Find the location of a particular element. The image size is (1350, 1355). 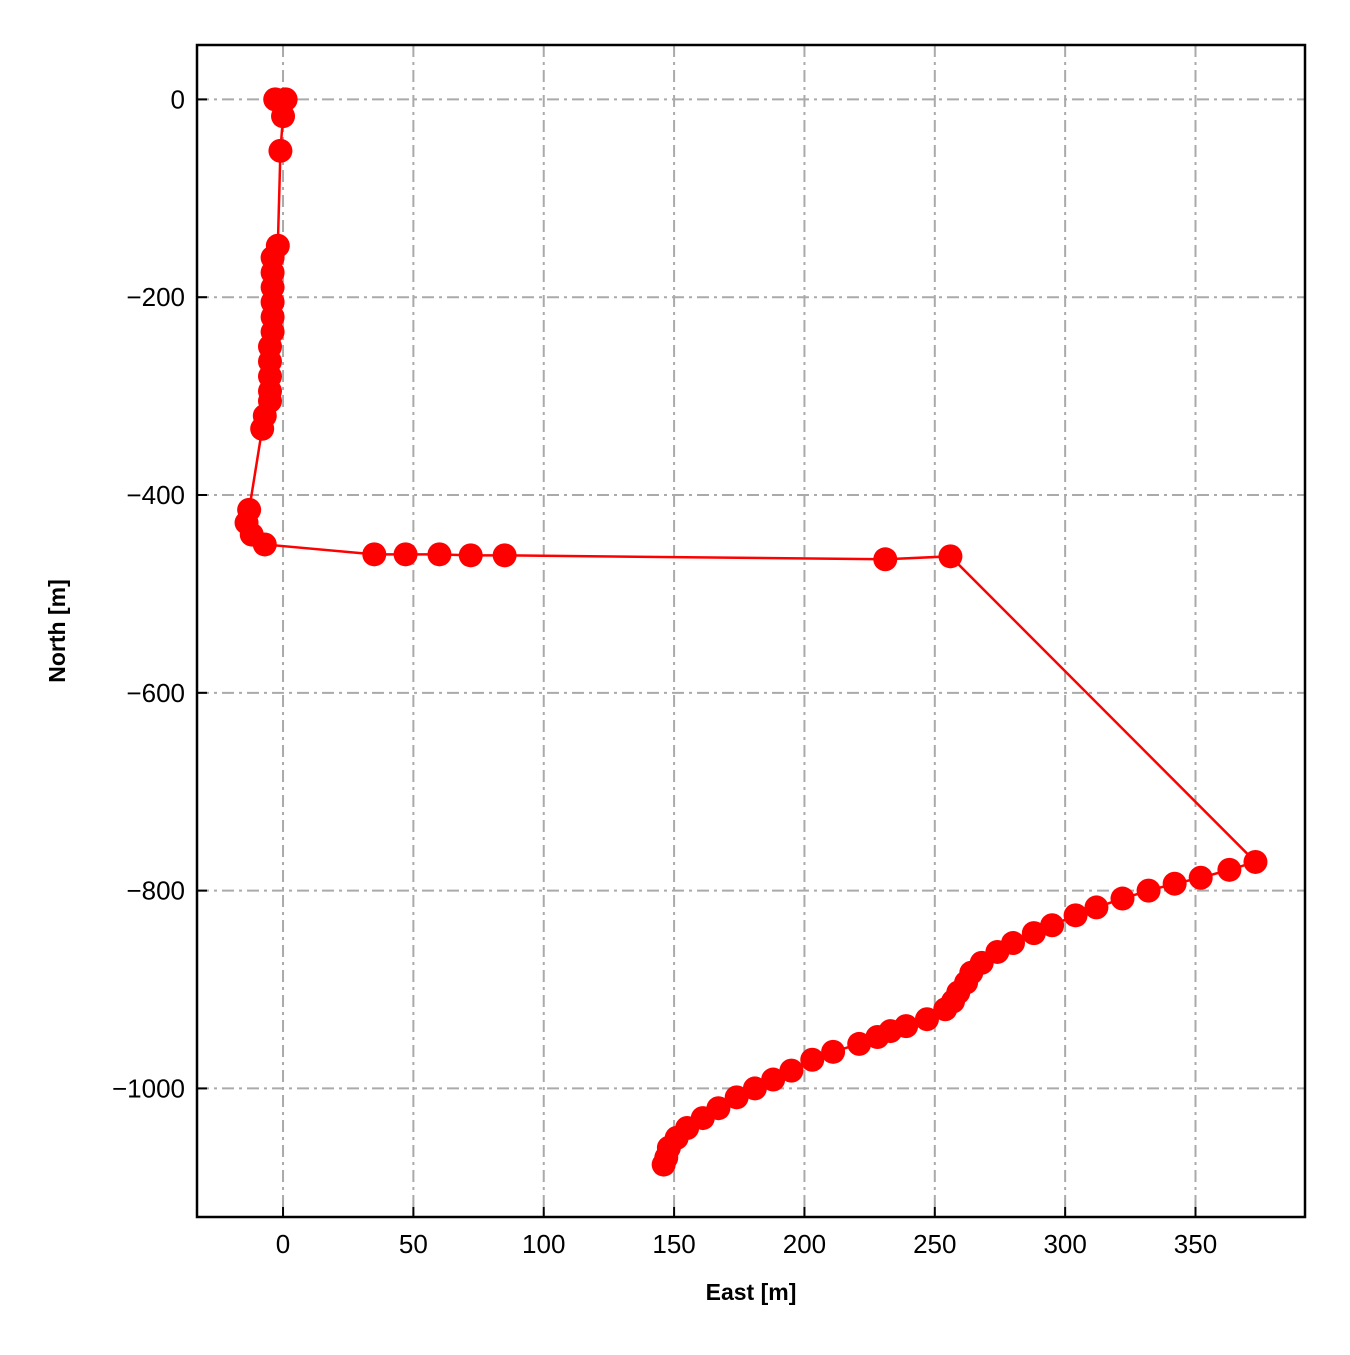

x-tick-label: 300 is located at coordinates (1064, 1244).